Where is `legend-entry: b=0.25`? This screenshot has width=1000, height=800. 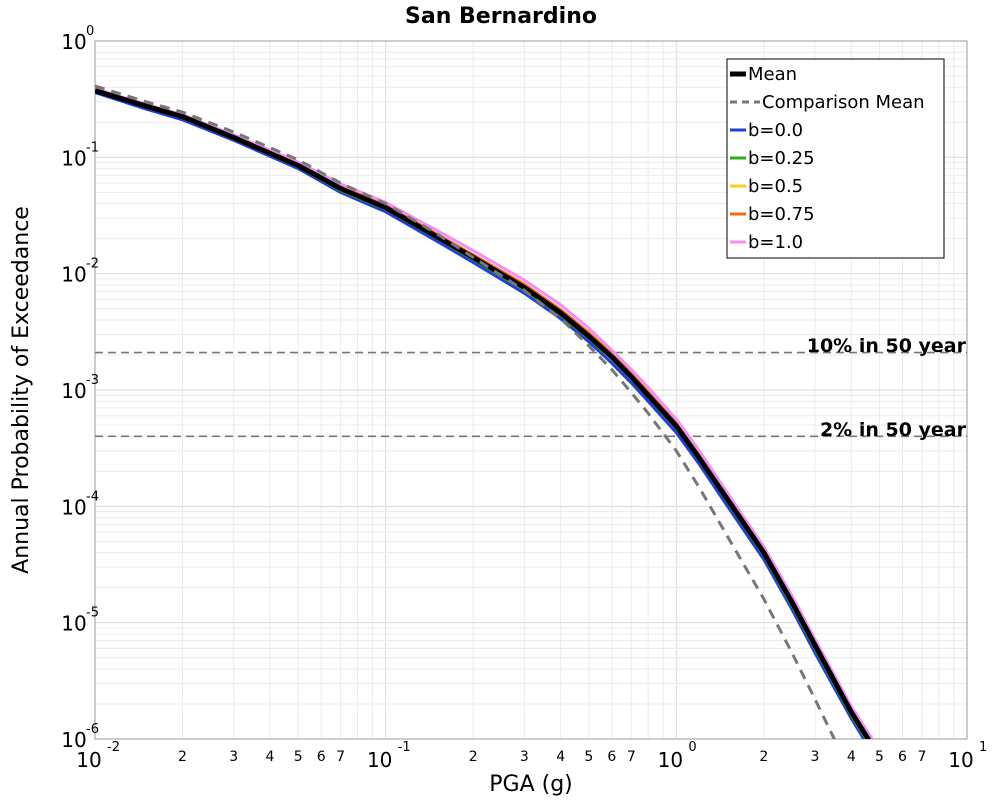
legend-entry: b=0.25 is located at coordinates (781, 158).